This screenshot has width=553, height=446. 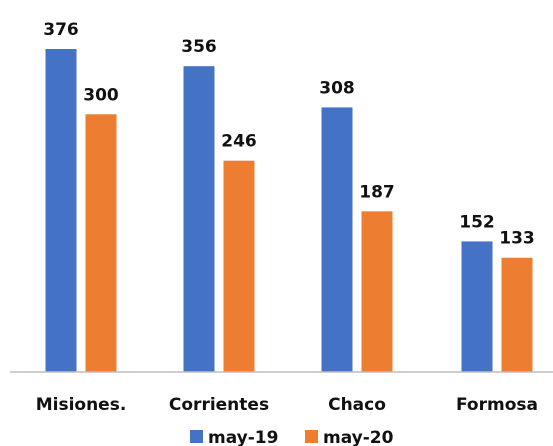 What do you see at coordinates (61, 30) in the screenshot?
I see `data-label: 376` at bounding box center [61, 30].